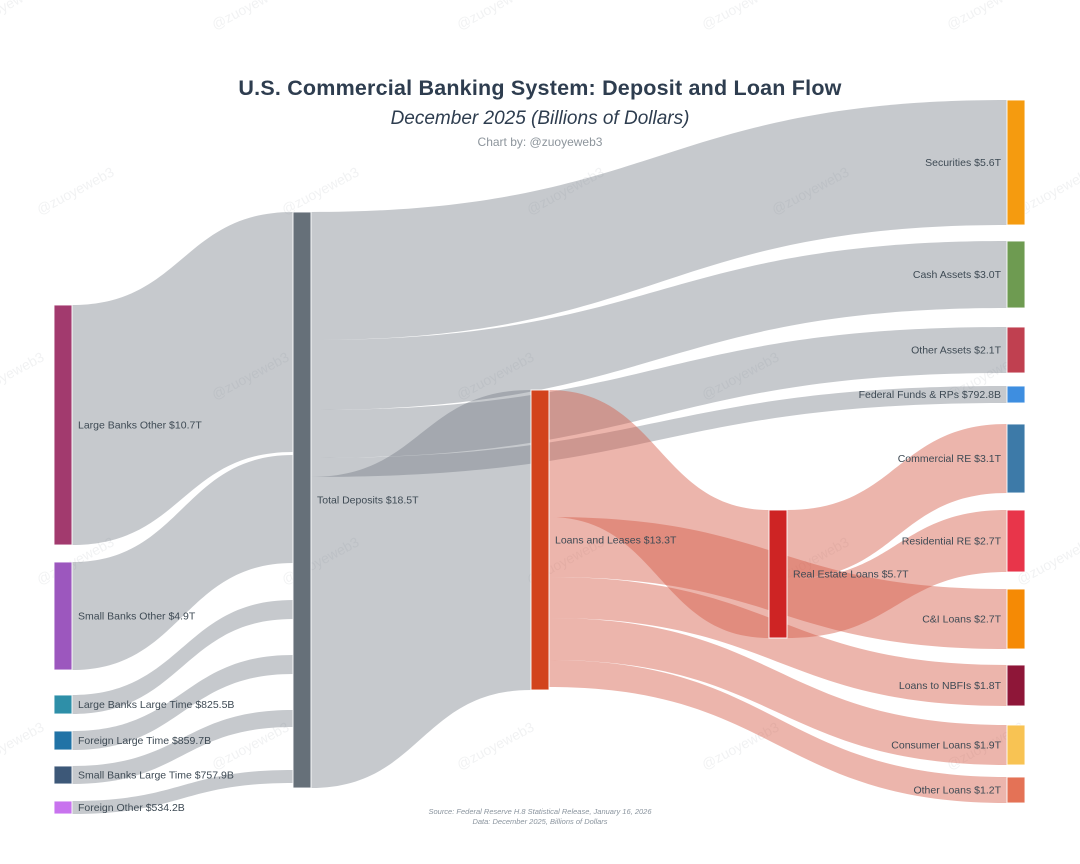 This screenshot has height=864, width=1080. Describe the element at coordinates (182, 562) in the screenshot. I see `link-small_banks_other-to-total_deposits` at that location.